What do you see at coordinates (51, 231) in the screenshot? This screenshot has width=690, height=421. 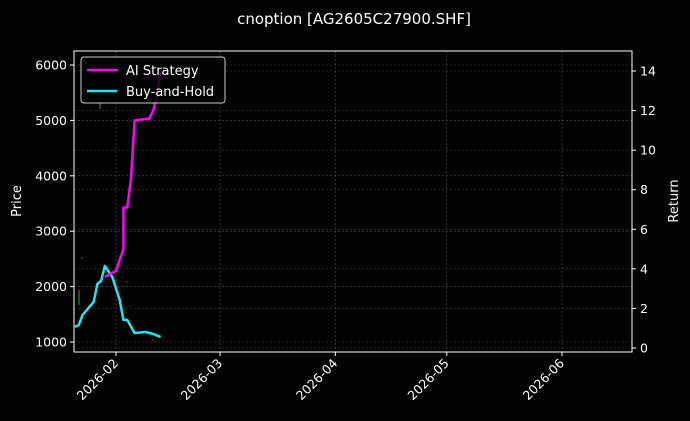 I see `y-tick-label: 3000` at bounding box center [51, 231].